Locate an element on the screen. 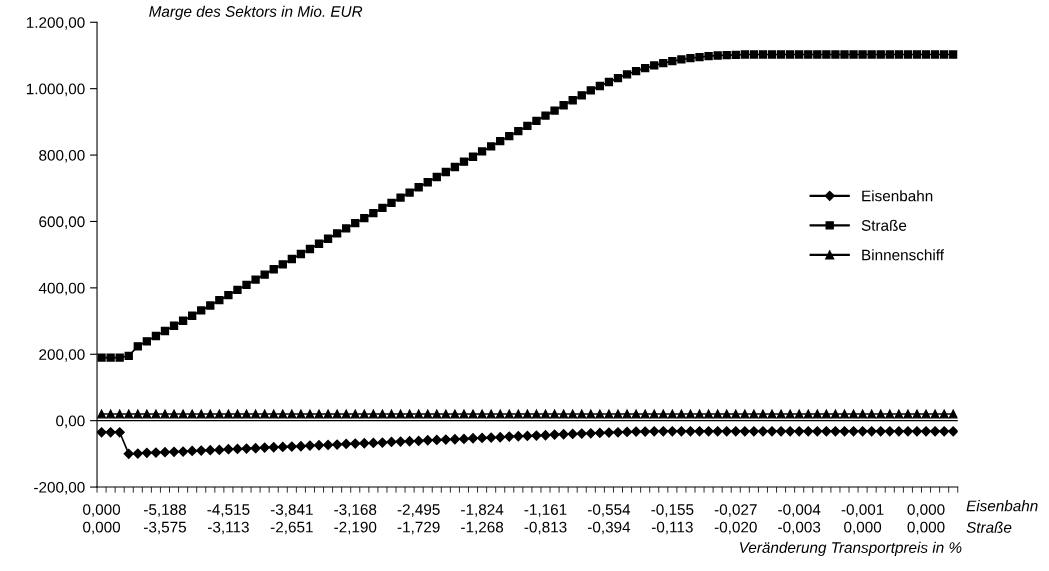 The height and width of the screenshot is (571, 1049). x-tick-label: -3,841 -2,651 is located at coordinates (291, 519).